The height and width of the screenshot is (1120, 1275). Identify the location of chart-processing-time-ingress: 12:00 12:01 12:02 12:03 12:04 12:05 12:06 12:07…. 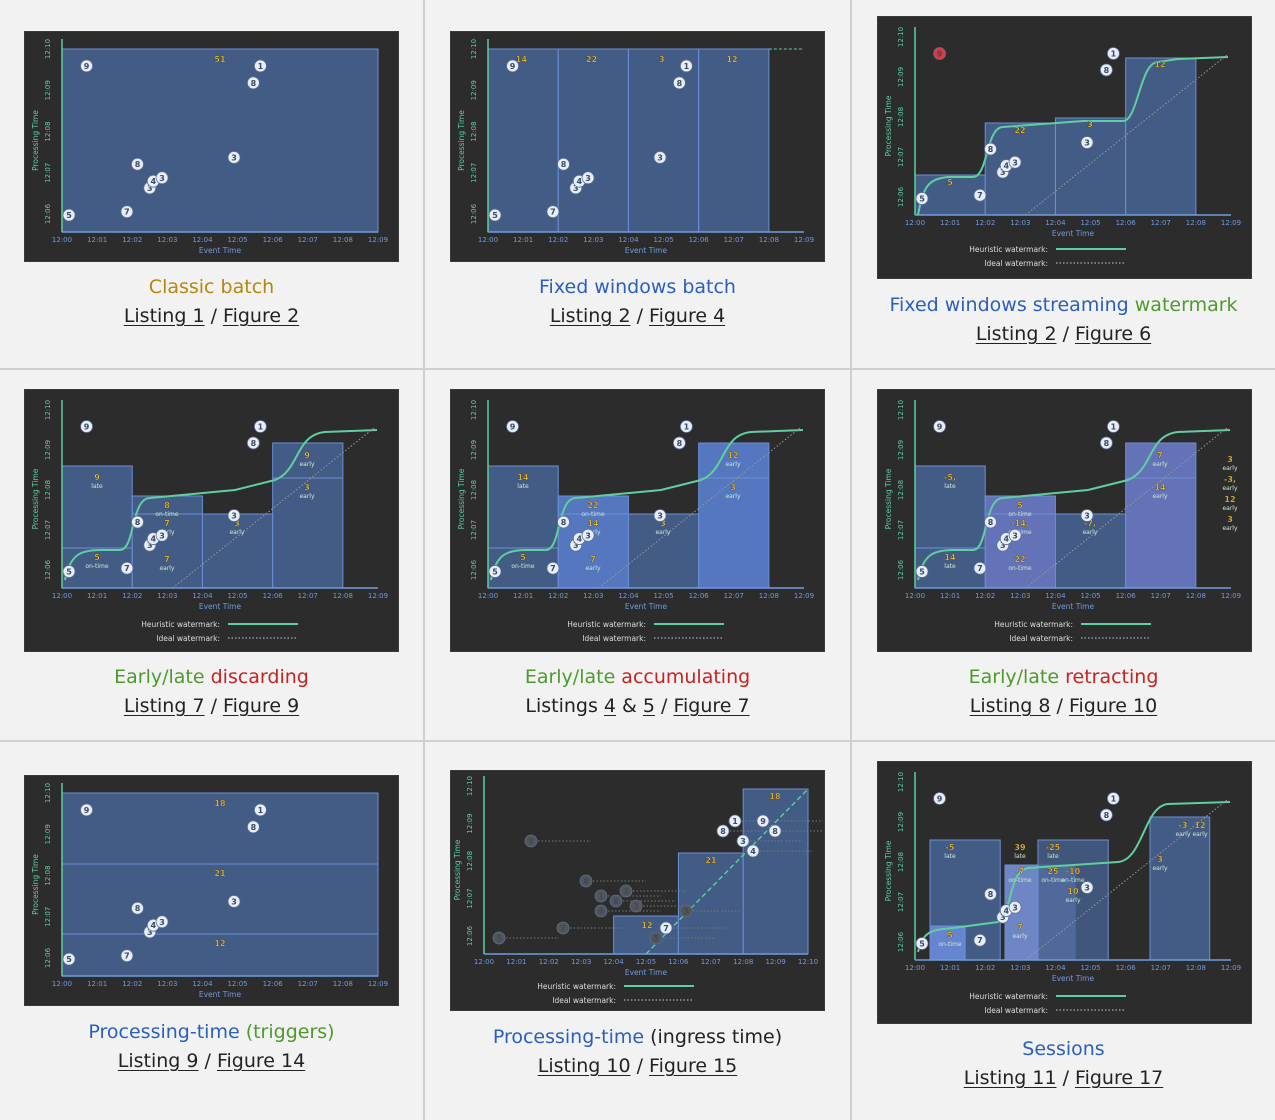
(637, 890).